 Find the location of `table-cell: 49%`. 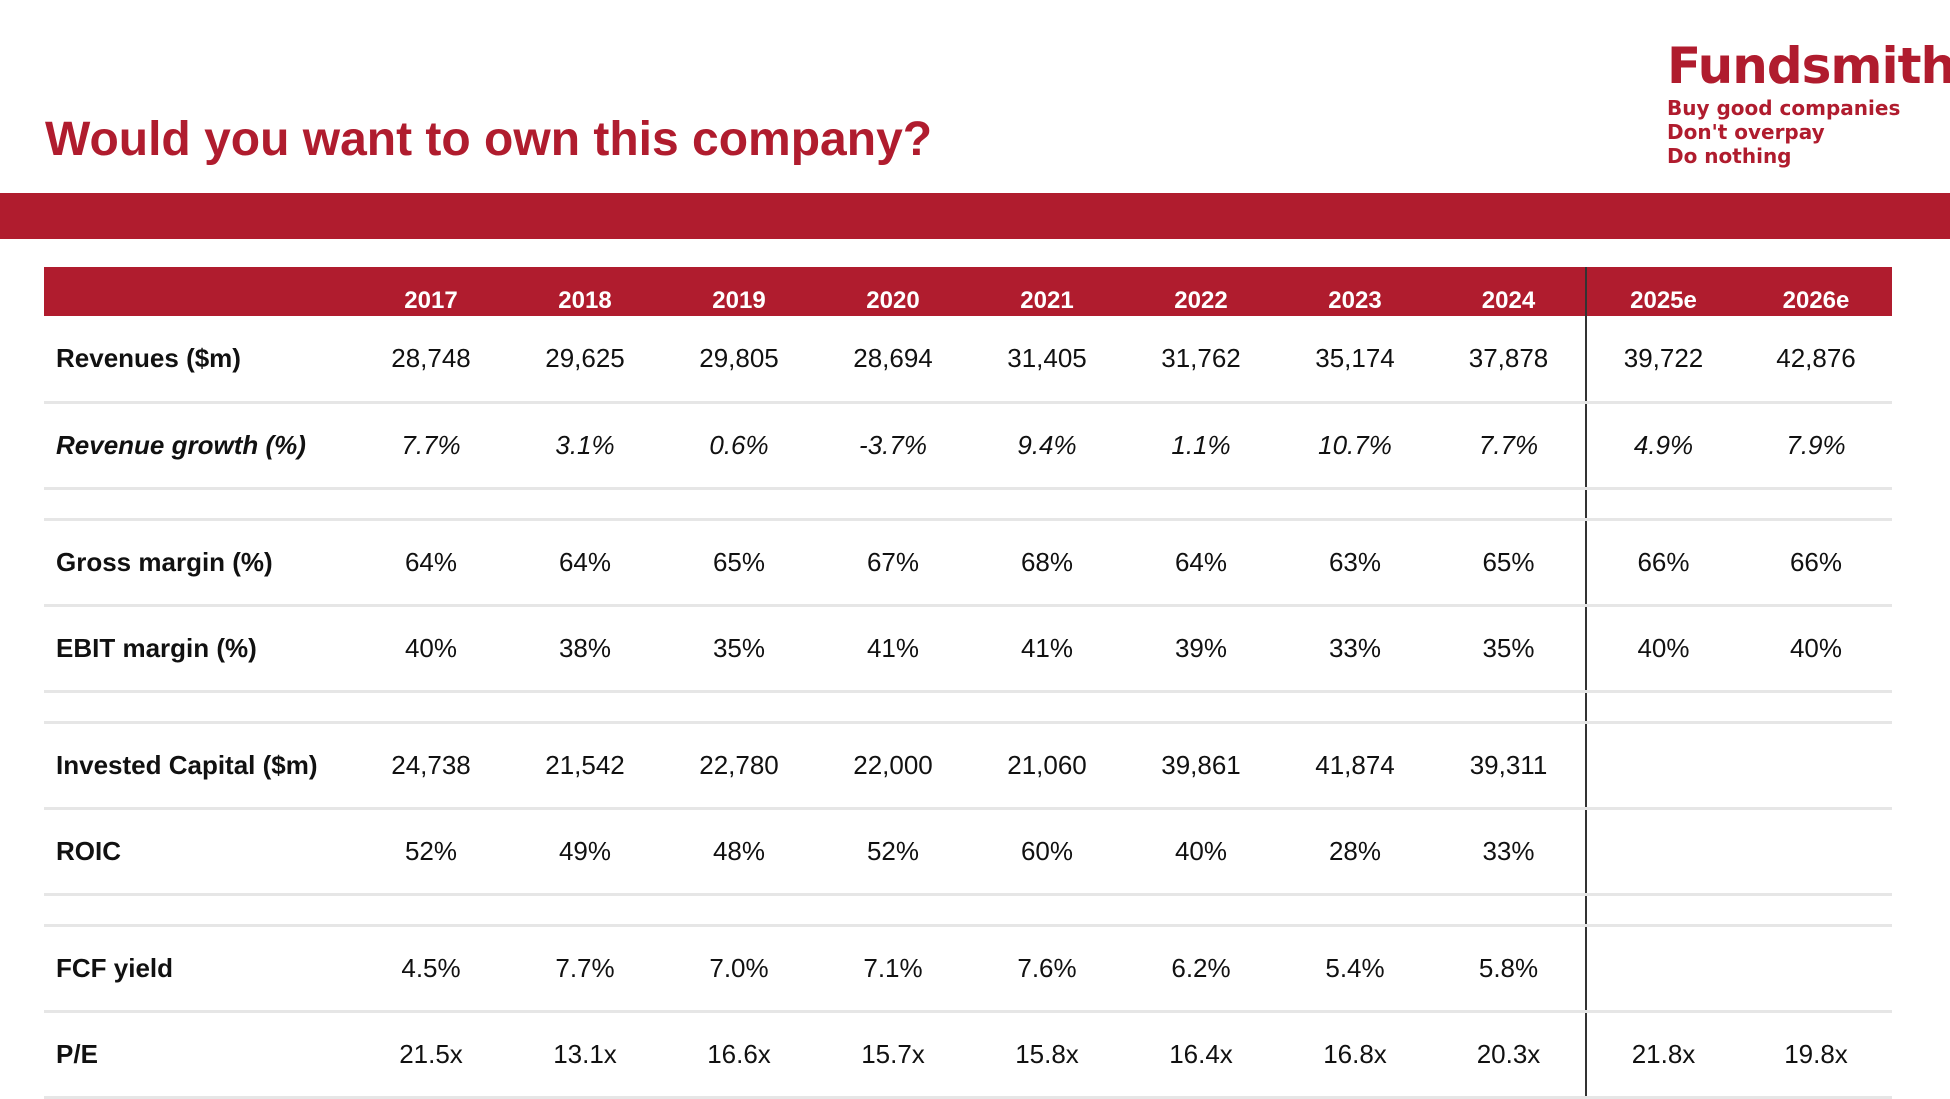

table-cell: 49% is located at coordinates (585, 852).